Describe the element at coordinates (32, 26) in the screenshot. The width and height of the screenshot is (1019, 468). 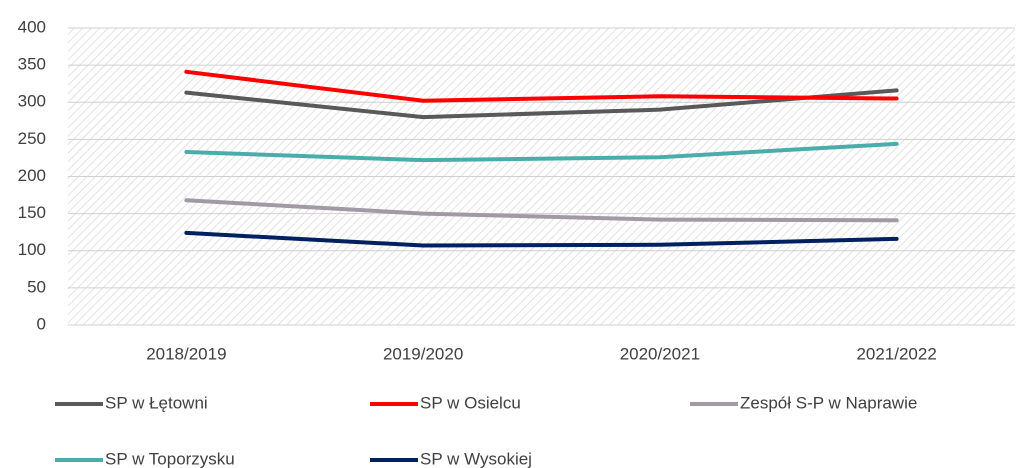
I see `y-tick-label: 400` at that location.